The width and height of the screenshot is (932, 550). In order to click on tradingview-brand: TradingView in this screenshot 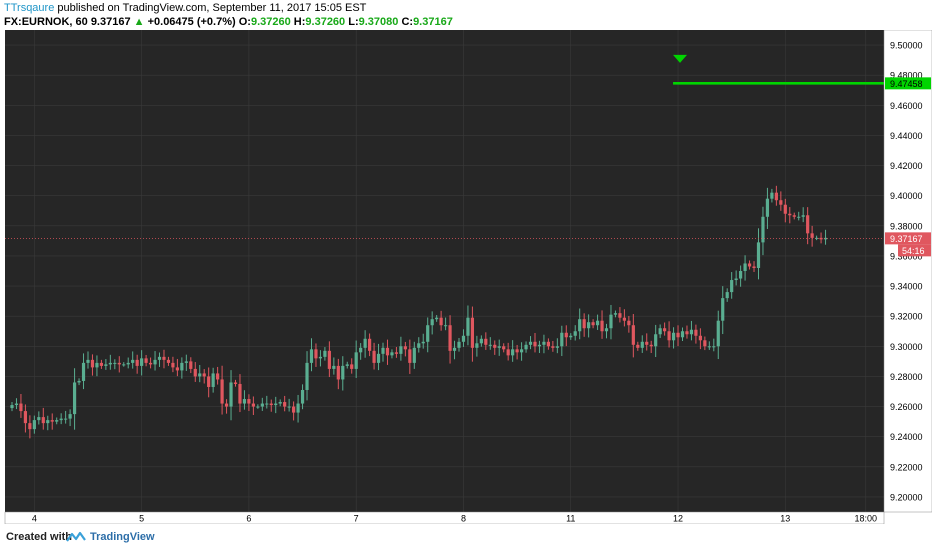, I will do `click(122, 537)`.